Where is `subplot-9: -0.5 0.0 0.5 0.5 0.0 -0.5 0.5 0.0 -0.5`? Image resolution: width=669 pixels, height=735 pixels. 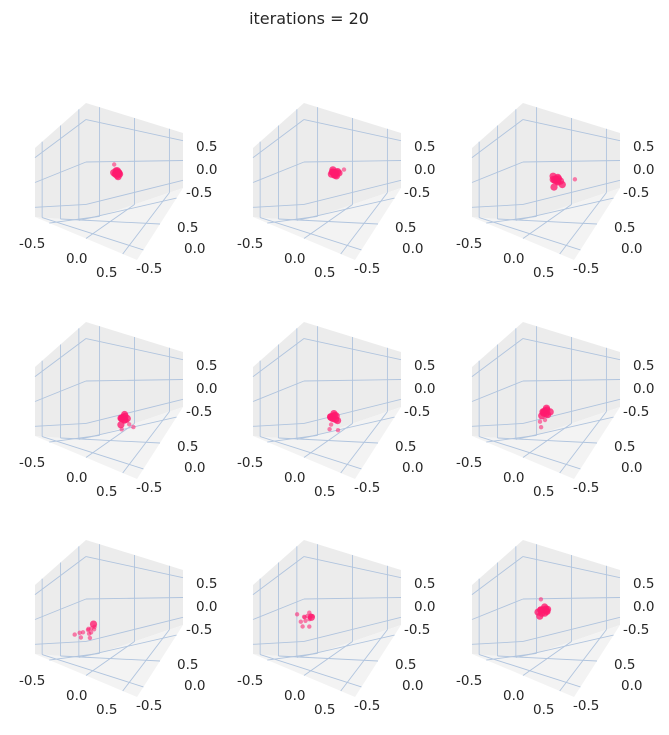
subplot-9: -0.5 0.0 0.5 0.5 0.0 -0.5 0.5 0.0 -0.5 is located at coordinates (555, 629).